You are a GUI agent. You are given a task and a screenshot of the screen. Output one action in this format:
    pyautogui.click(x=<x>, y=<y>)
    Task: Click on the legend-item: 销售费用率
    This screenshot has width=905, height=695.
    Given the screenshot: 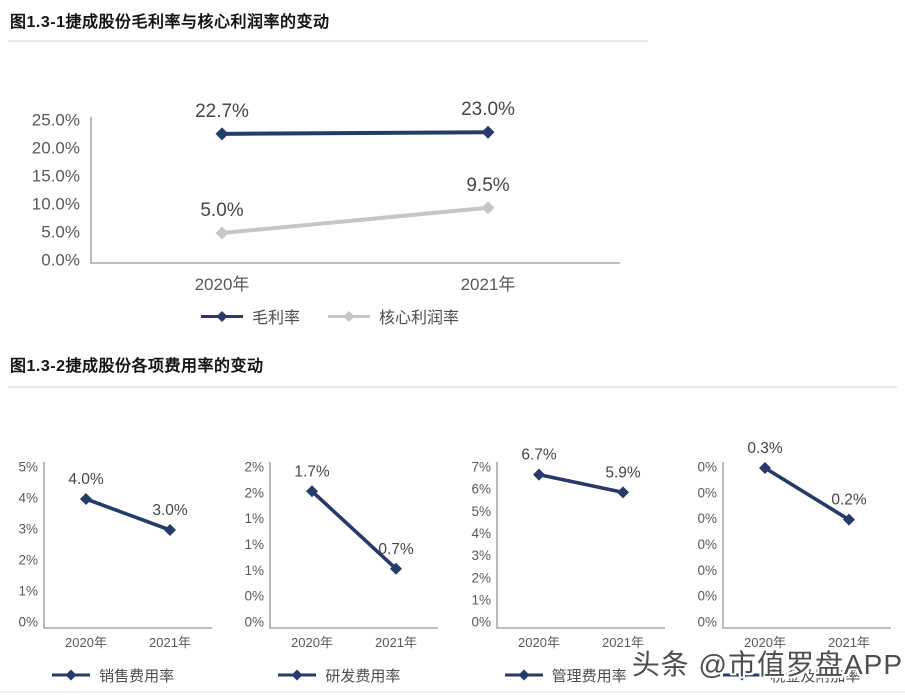 What is the action you would take?
    pyautogui.click(x=113, y=675)
    